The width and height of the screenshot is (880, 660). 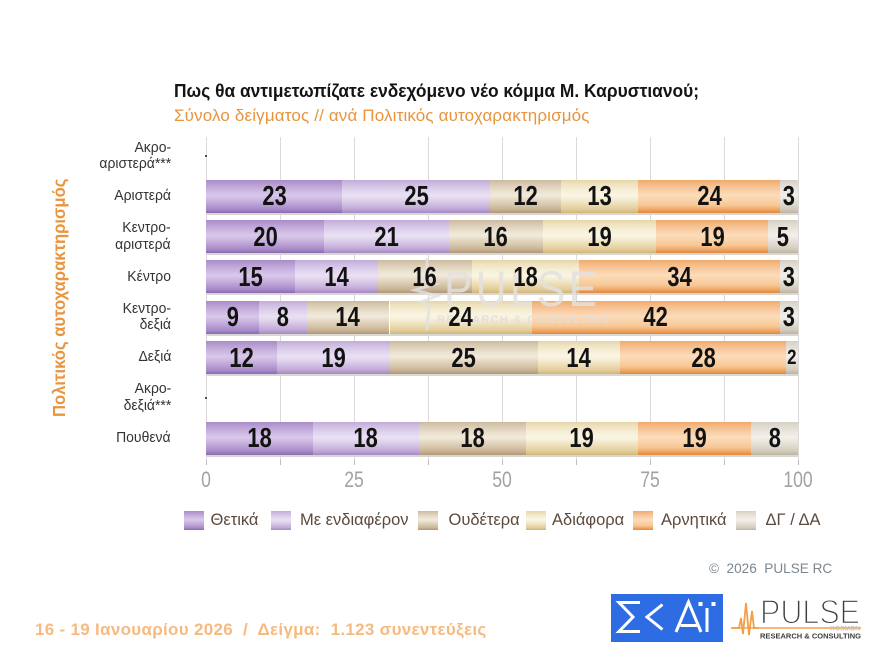 I want to click on svg-text: KOSMON, so click(x=845, y=630).